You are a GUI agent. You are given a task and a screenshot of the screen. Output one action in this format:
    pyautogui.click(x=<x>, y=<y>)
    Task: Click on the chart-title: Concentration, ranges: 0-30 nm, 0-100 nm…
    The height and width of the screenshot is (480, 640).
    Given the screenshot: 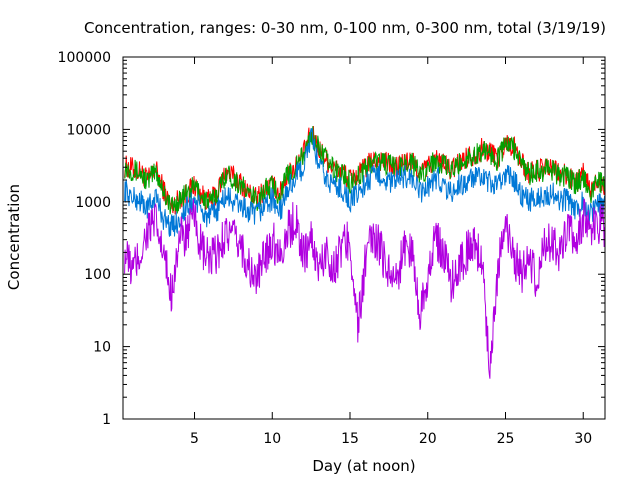 What is the action you would take?
    pyautogui.click(x=345, y=28)
    